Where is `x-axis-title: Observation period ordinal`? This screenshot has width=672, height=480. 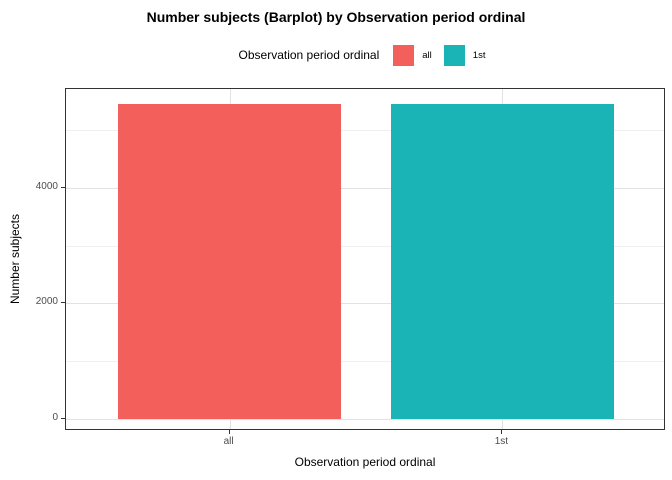
x-axis-title: Observation period ordinal is located at coordinates (365, 462).